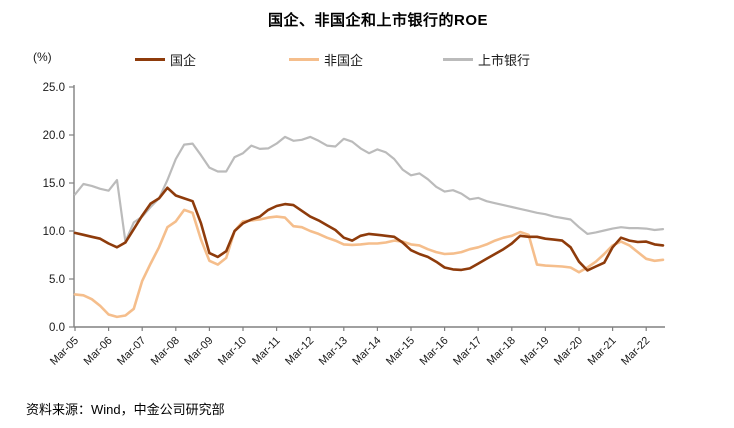 Image resolution: width=734 pixels, height=428 pixels. I want to click on x-tick-label: Mar-21, so click(602, 351).